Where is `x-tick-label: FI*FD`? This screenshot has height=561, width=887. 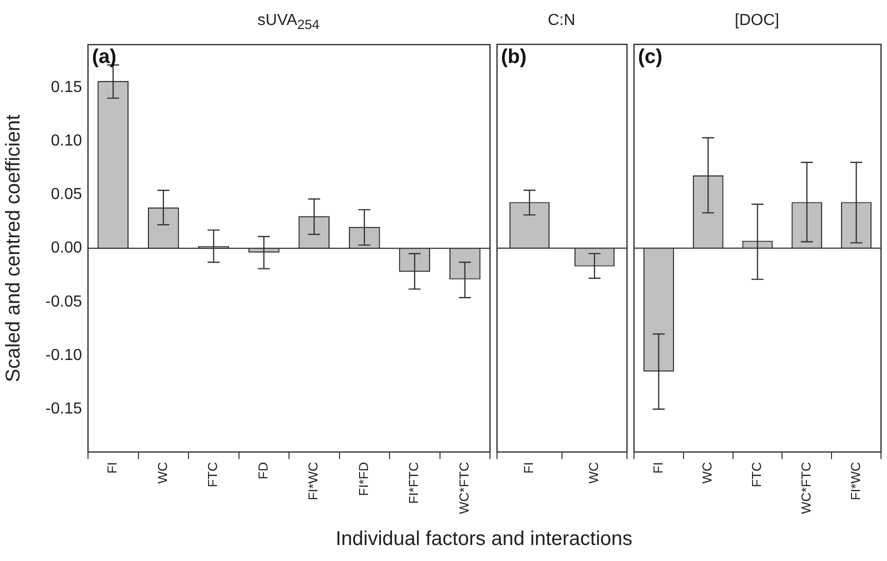 x-tick-label: FI*FD is located at coordinates (363, 479).